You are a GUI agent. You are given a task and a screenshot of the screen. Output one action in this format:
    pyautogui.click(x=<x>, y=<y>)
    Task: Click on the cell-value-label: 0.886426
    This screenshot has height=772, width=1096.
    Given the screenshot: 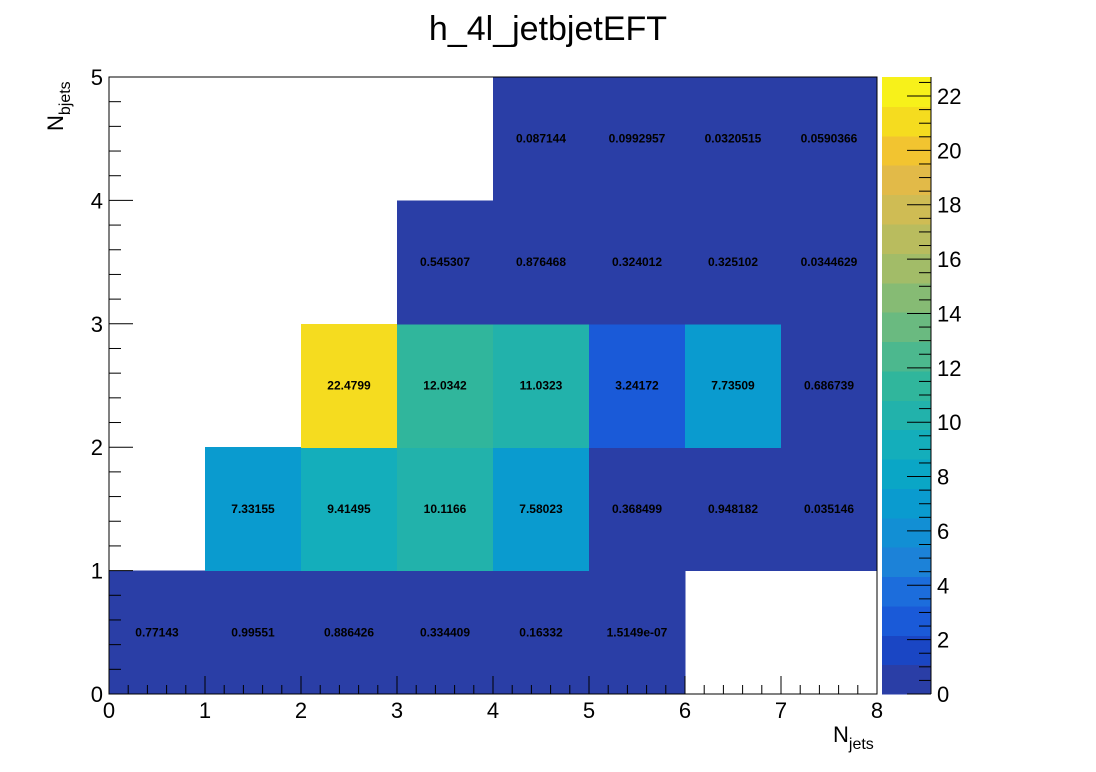 What is the action you would take?
    pyautogui.click(x=349, y=632)
    